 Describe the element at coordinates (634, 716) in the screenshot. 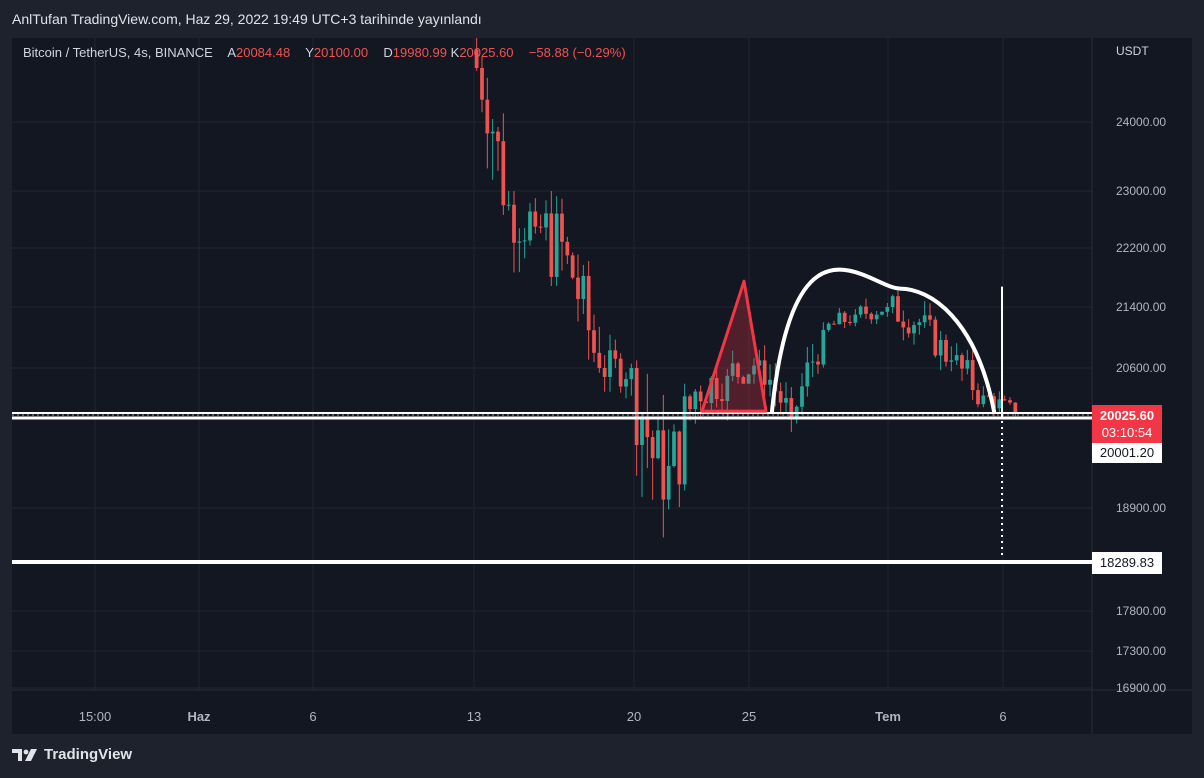

I see `time-tick-label: 20` at that location.